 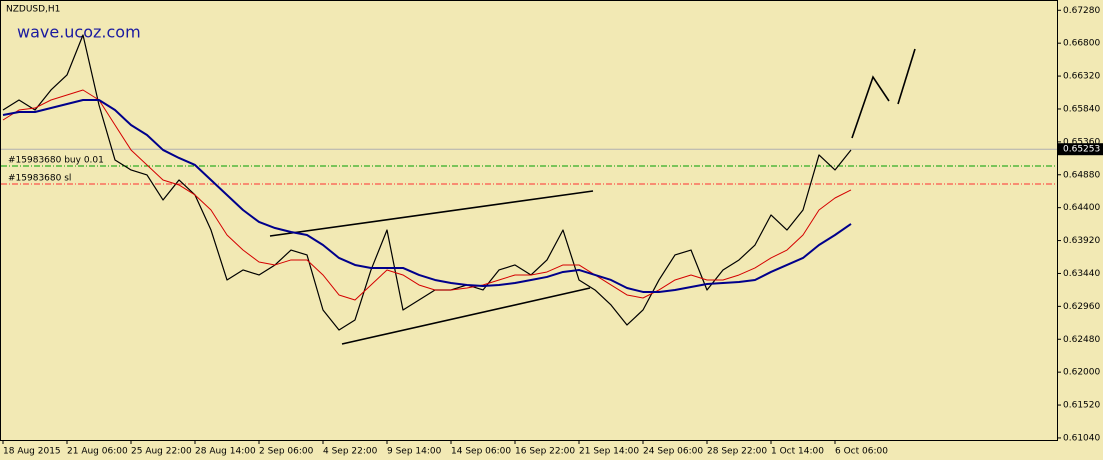 I want to click on y-tick-label: 0.61040, so click(x=1081, y=438).